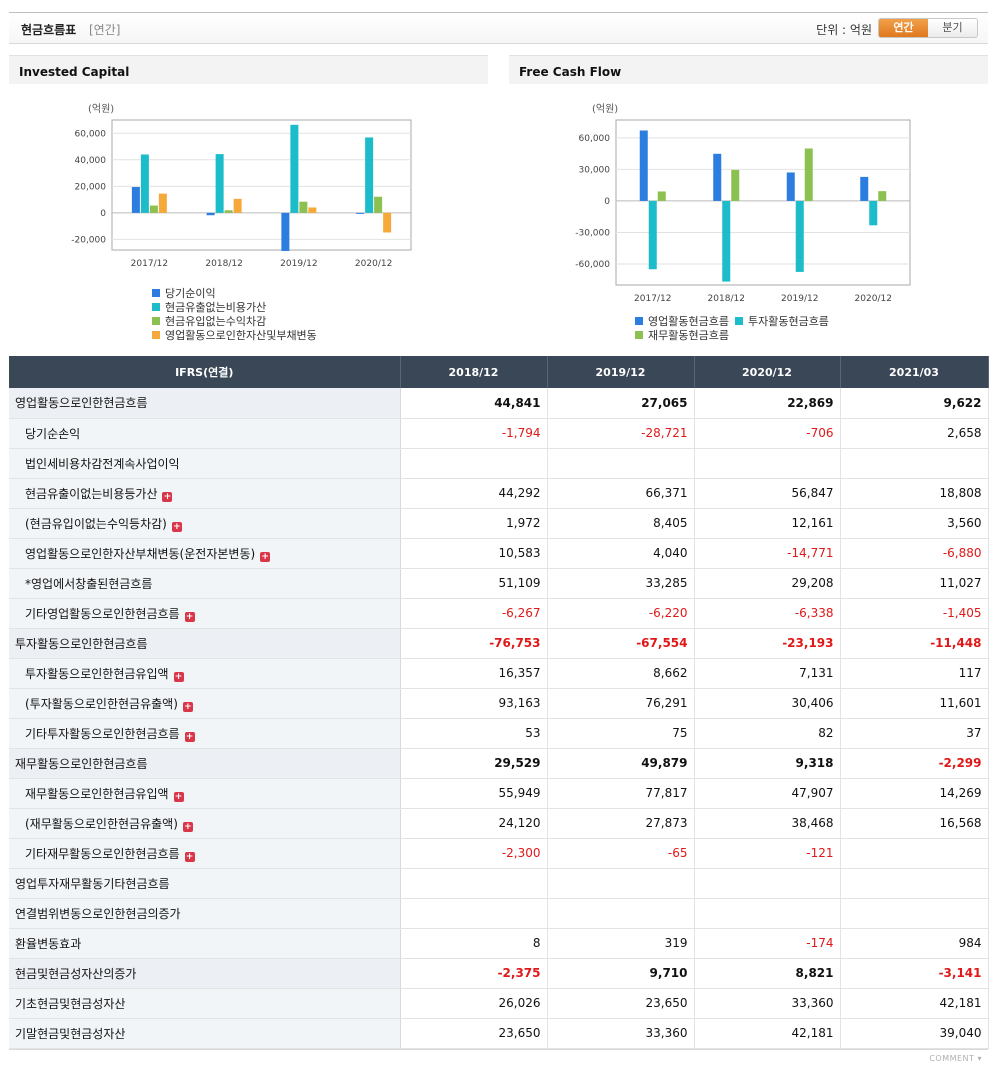 Image resolution: width=999 pixels, height=1079 pixels. What do you see at coordinates (914, 643) in the screenshot?
I see `table-cell: -11,448` at bounding box center [914, 643].